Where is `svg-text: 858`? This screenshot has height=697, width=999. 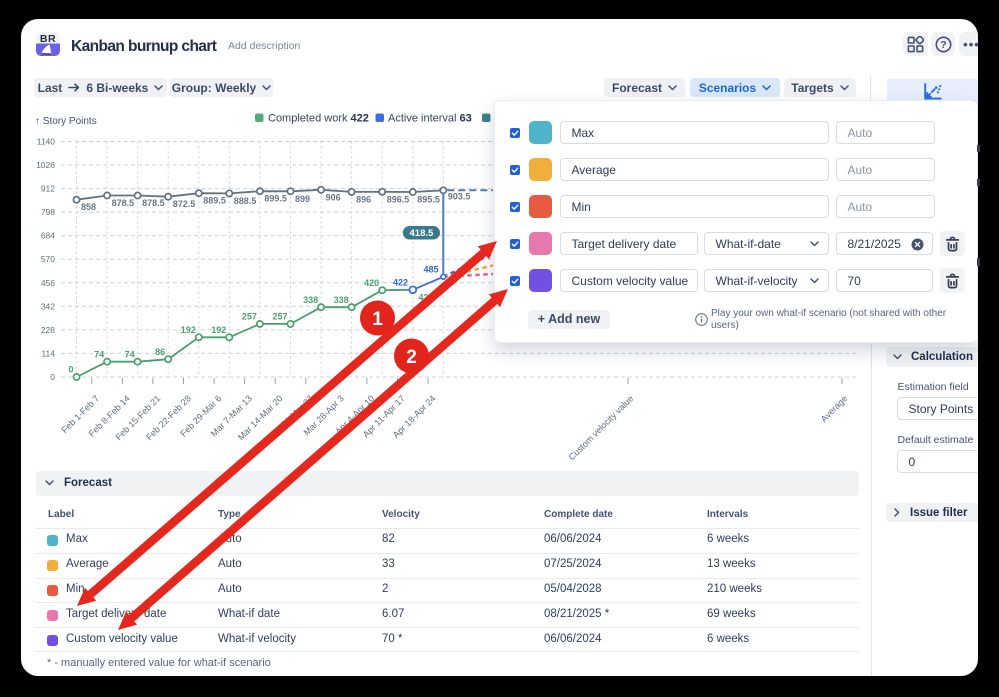 svg-text: 858 is located at coordinates (88, 207).